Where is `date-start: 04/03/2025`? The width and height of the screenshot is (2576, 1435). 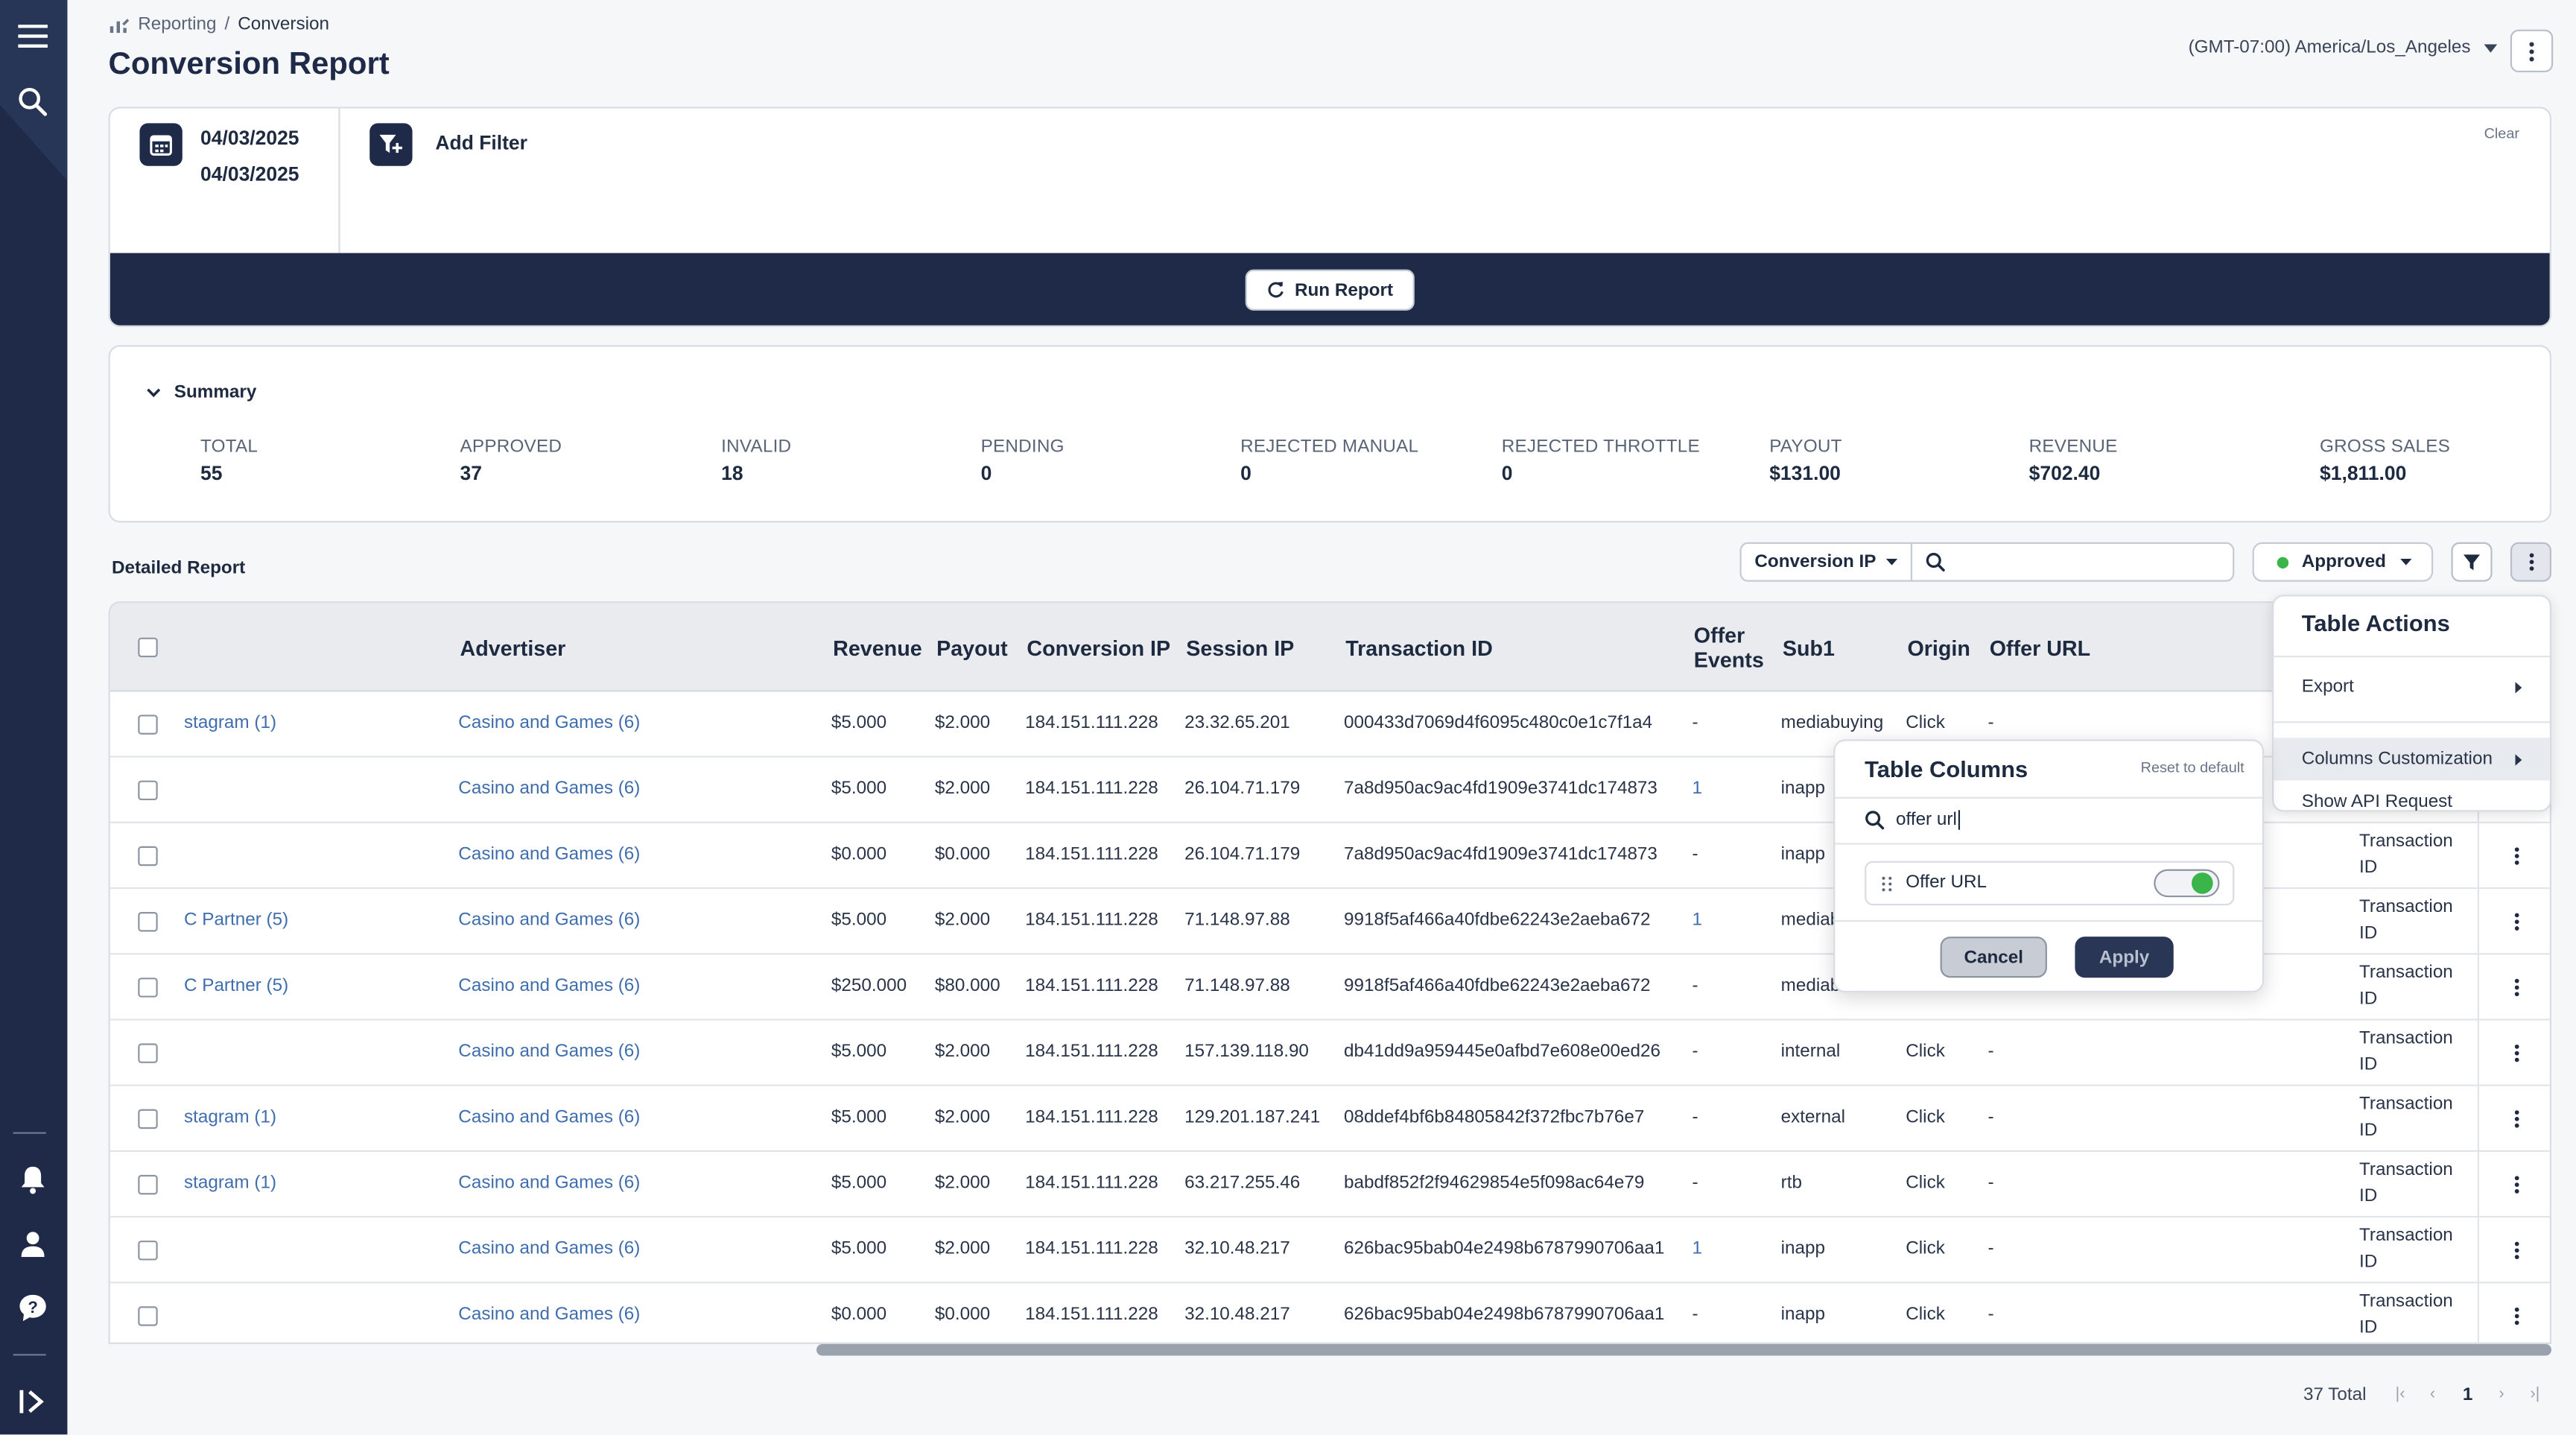 date-start: 04/03/2025 is located at coordinates (250, 138).